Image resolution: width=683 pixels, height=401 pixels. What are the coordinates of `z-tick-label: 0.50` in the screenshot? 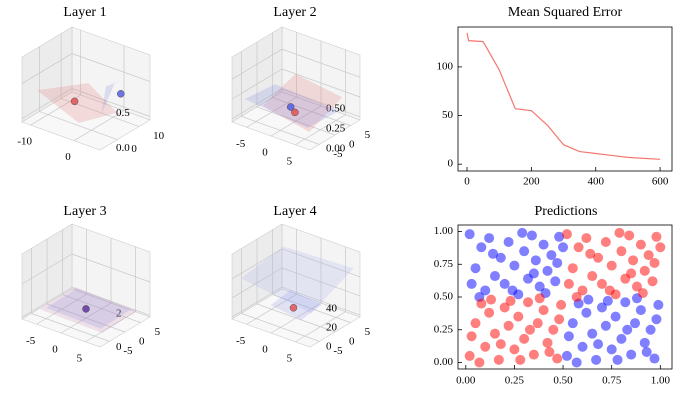 It's located at (336, 109).